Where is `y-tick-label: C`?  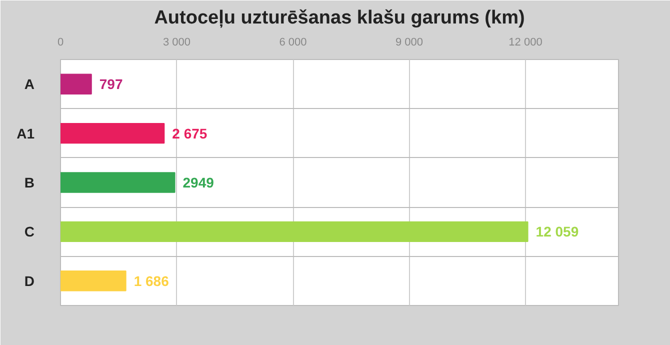 y-tick-label: C is located at coordinates (29, 232).